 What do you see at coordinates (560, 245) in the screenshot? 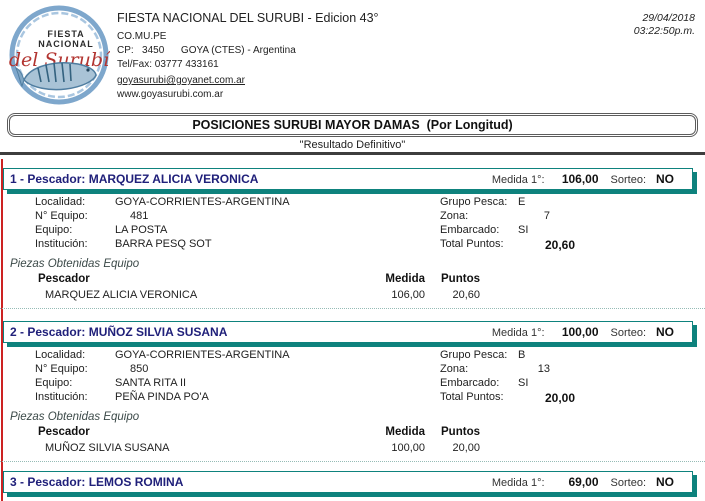
I see `total-value: 20,60` at bounding box center [560, 245].